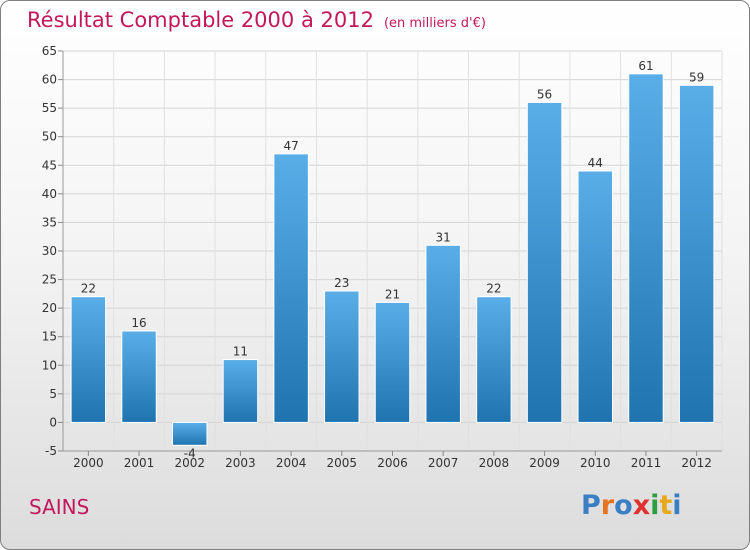 The image size is (750, 550). Describe the element at coordinates (53, 394) in the screenshot. I see `y-tick-label: 5` at that location.